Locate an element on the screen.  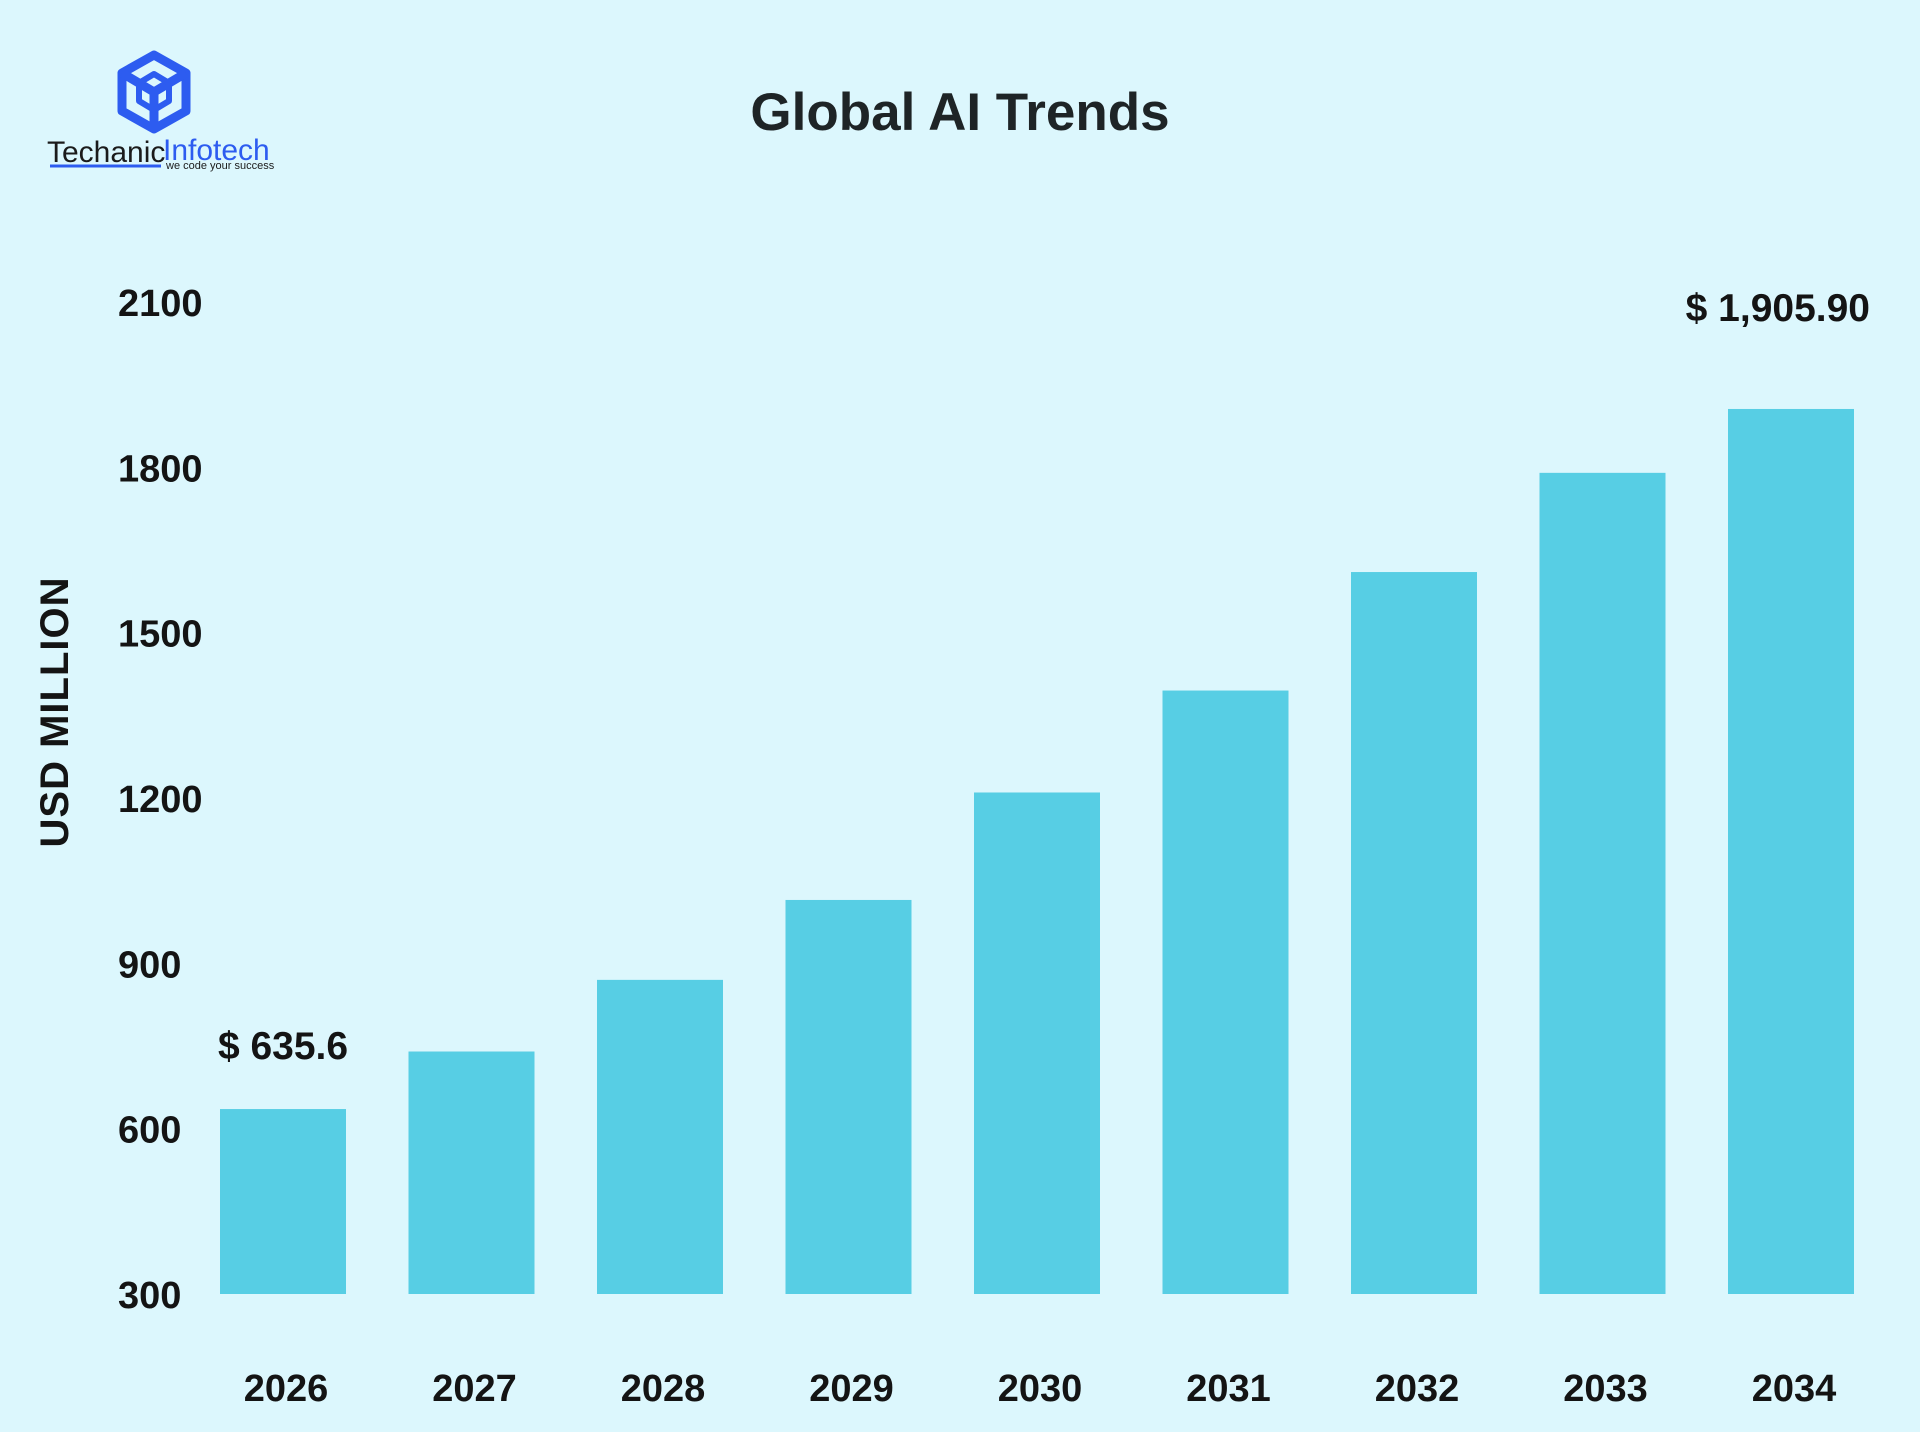
brand-name-part1: Techanic is located at coordinates (106, 152).